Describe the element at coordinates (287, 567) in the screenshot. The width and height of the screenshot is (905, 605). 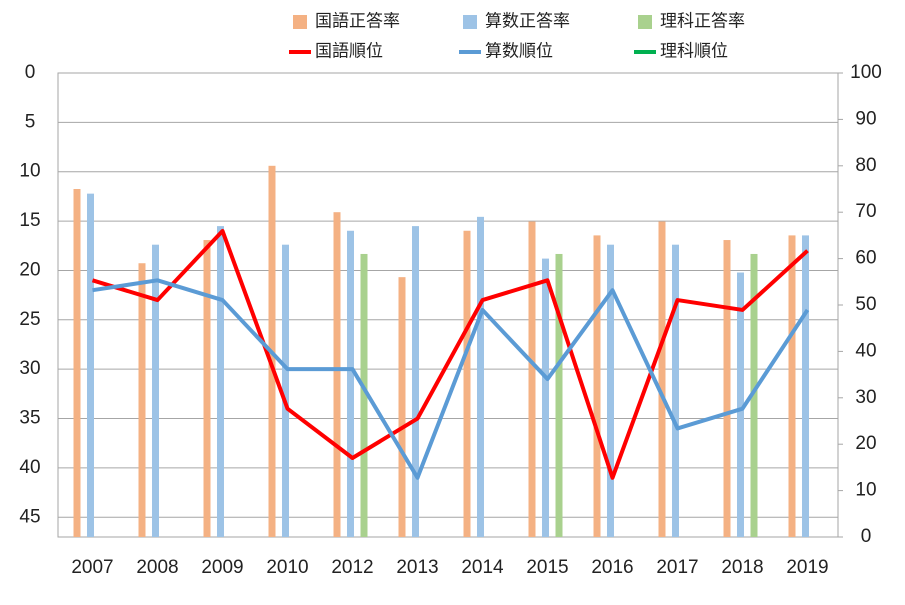
I see `x-tick-label: 2010` at that location.